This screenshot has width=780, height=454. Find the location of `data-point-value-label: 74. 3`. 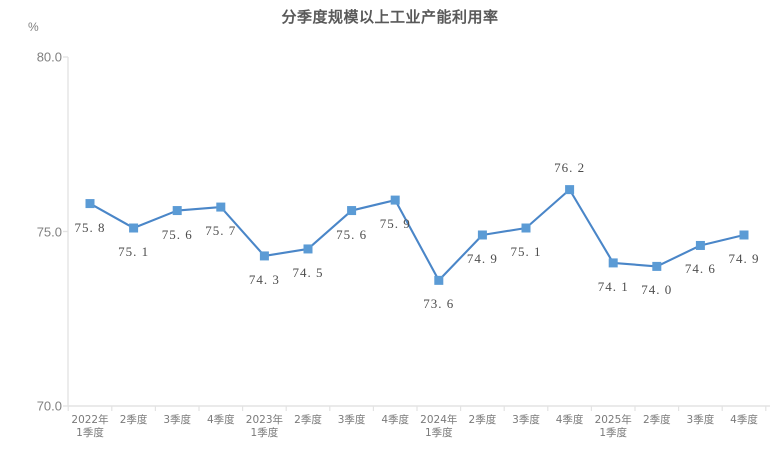

data-point-value-label: 74. 3 is located at coordinates (264, 279).